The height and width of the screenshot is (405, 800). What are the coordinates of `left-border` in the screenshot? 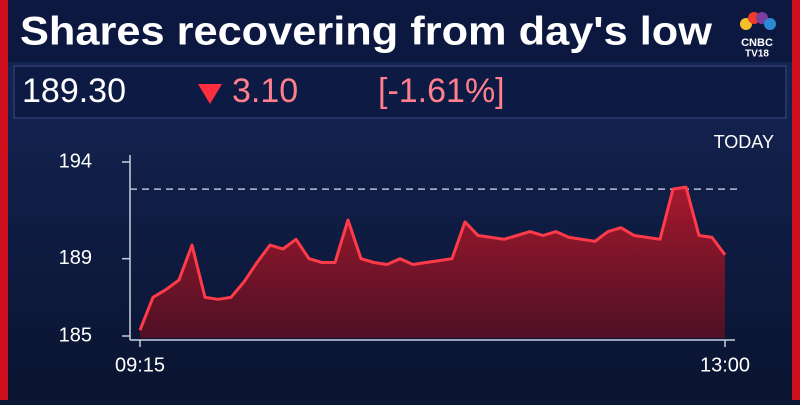 It's located at (4, 200).